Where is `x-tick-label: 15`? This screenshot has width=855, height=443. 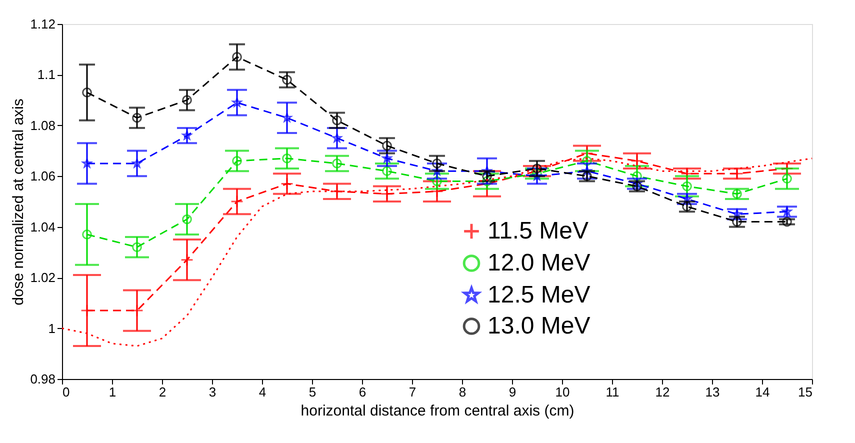
x-tick-label: 15 is located at coordinates (805, 392).